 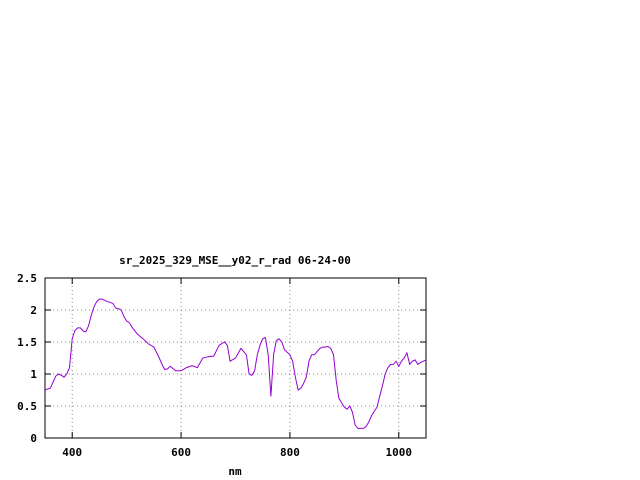 What do you see at coordinates (33, 438) in the screenshot?
I see `y-tick-label: 0` at bounding box center [33, 438].